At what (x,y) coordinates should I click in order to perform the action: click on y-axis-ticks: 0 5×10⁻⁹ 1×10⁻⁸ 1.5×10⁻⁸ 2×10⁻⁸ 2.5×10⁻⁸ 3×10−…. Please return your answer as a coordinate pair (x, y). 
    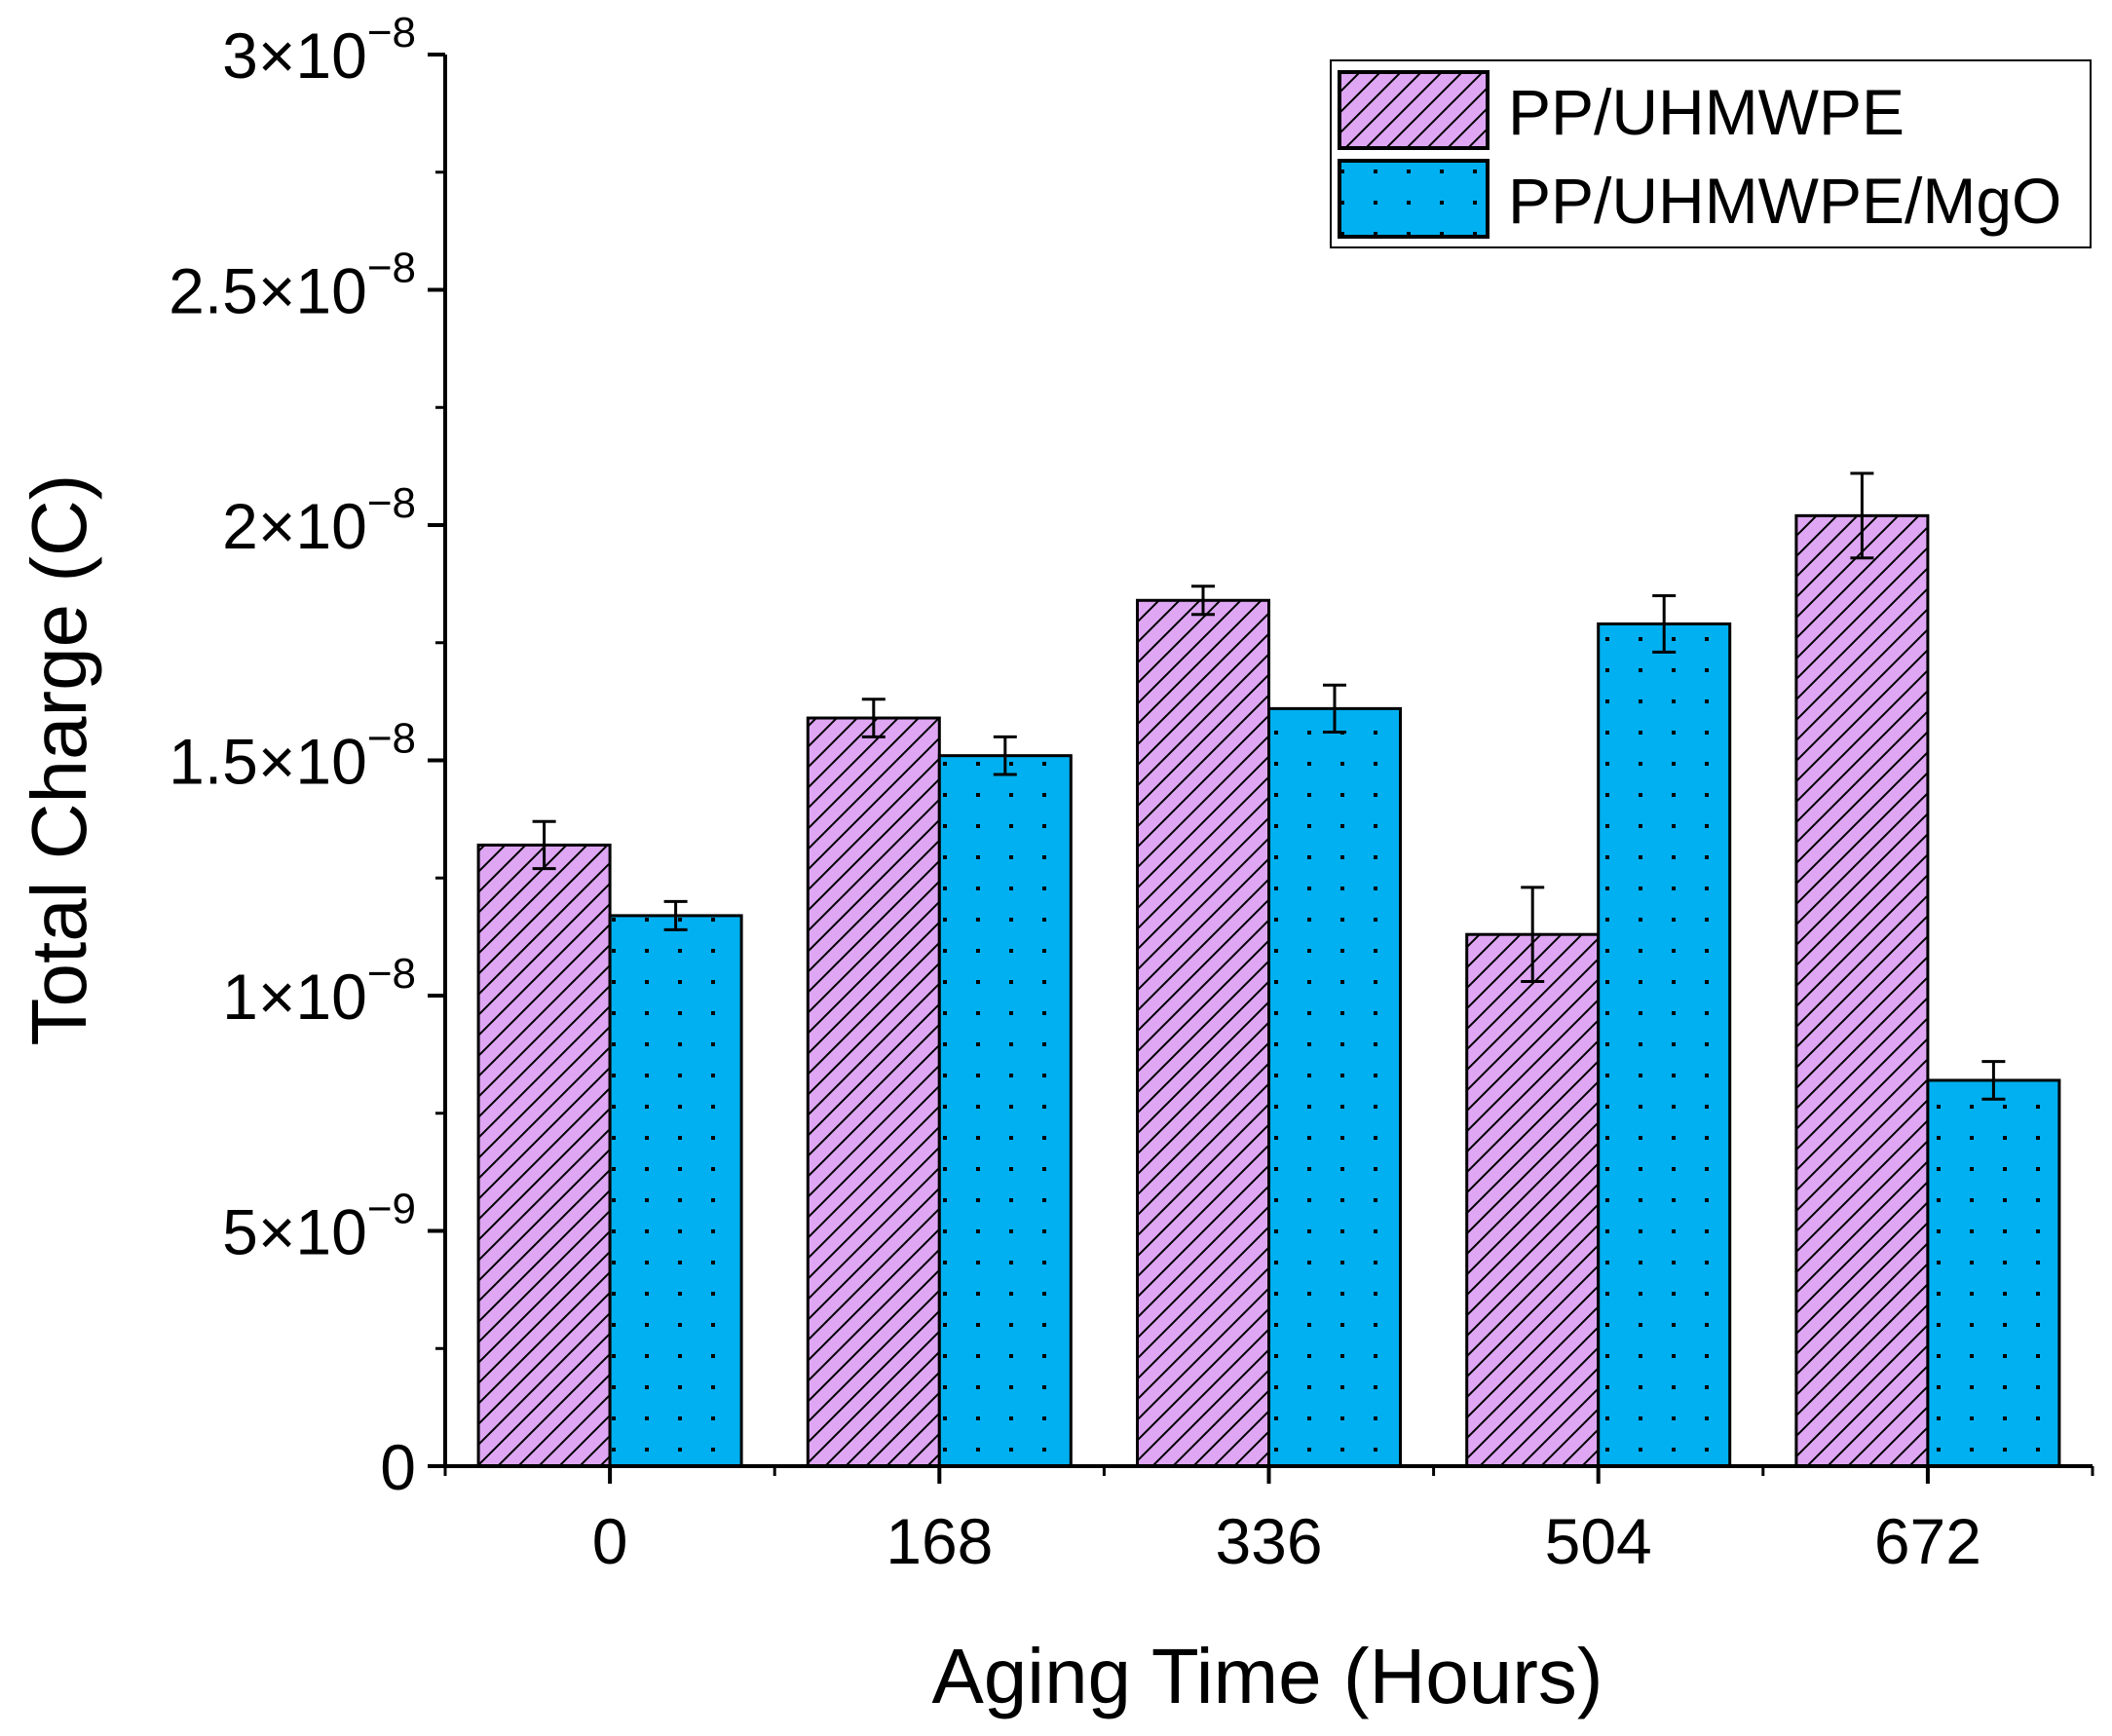
    Looking at the image, I should click on (307, 756).